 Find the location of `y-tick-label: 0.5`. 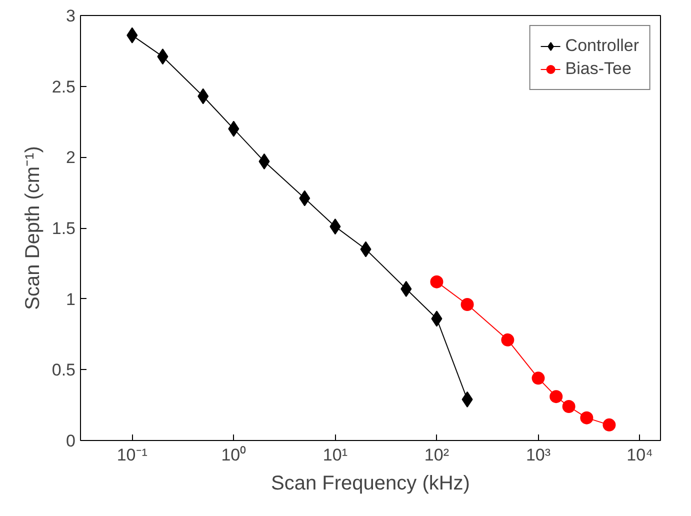

y-tick-label: 0.5 is located at coordinates (64, 370).